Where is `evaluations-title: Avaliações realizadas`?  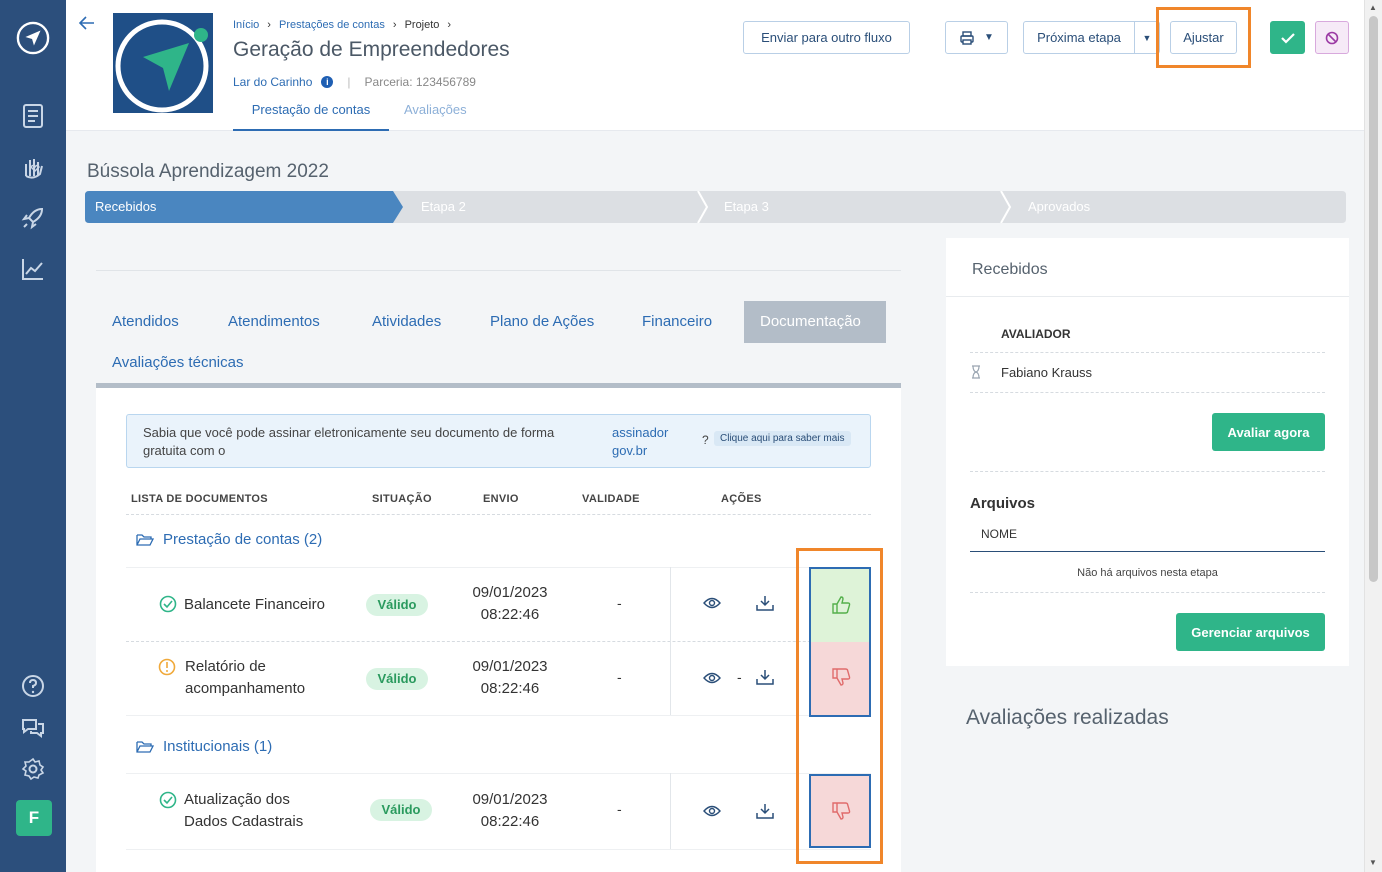
evaluations-title: Avaliações realizadas is located at coordinates (1067, 717).